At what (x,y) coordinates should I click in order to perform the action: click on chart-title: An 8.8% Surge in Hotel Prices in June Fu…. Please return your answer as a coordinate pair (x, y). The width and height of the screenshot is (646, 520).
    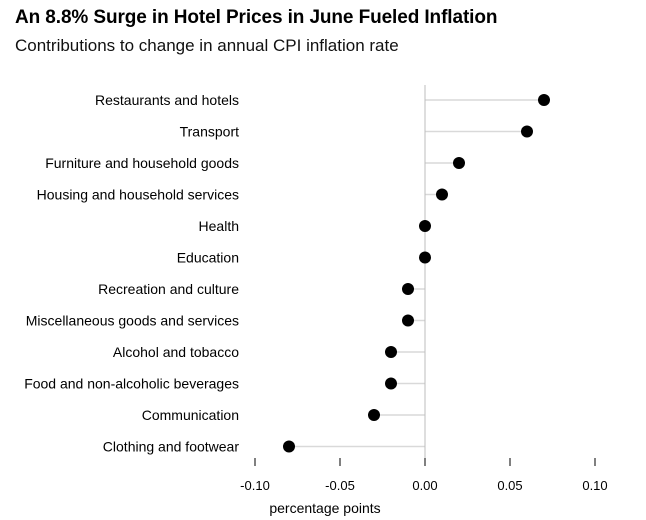
    Looking at the image, I should click on (256, 17).